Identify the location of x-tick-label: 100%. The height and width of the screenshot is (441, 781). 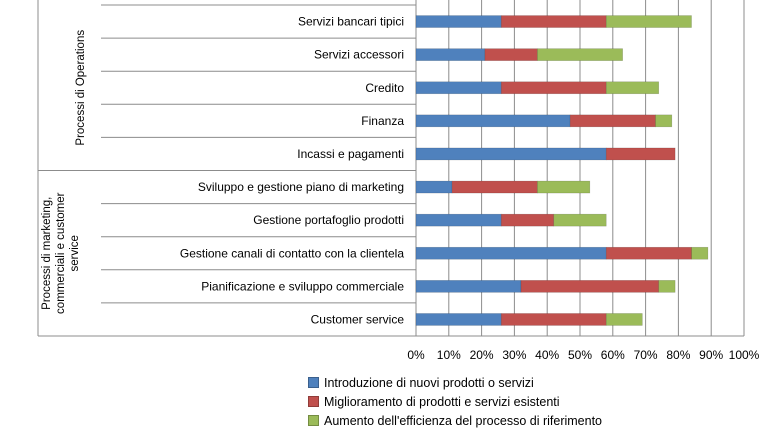
(744, 355).